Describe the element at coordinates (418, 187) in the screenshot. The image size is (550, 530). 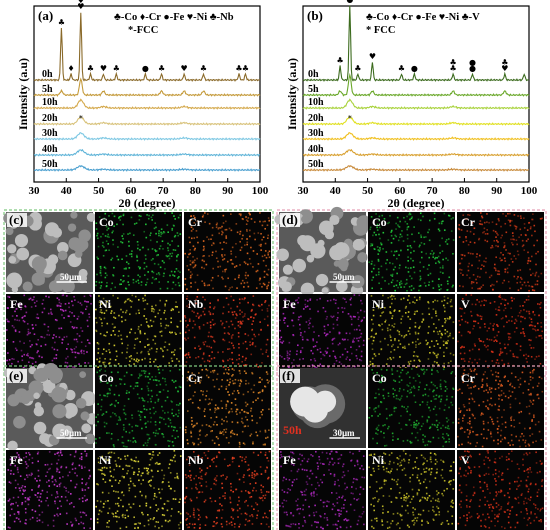
I see `b-x-ticks: 30 40 50 60 70 80 90 100` at that location.